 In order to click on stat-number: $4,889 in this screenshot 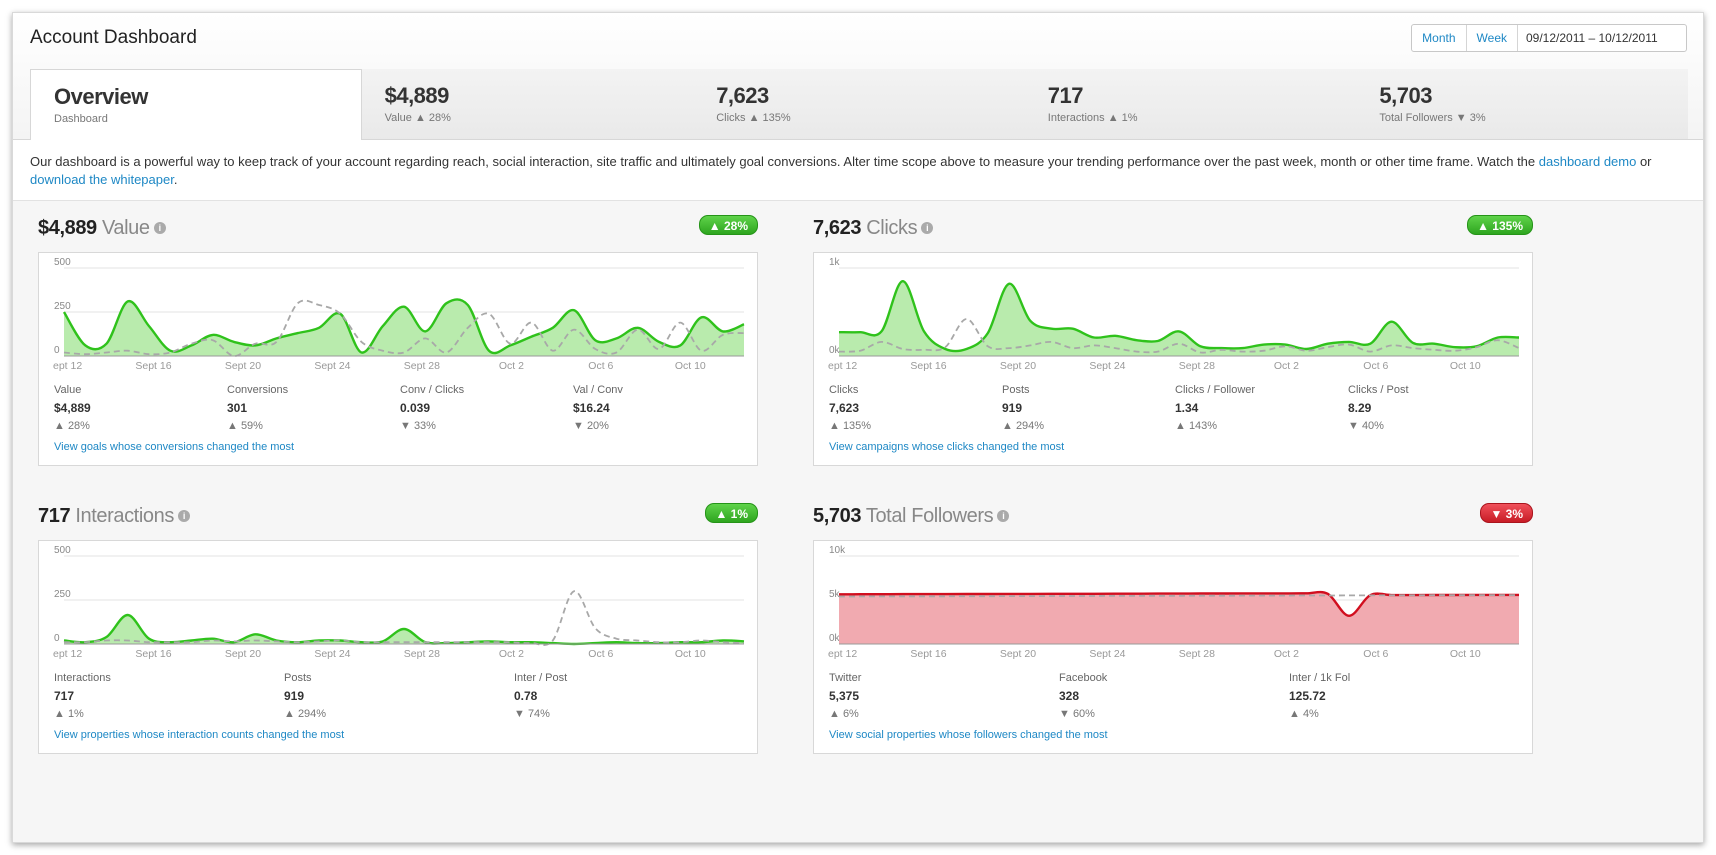, I will do `click(72, 408)`.